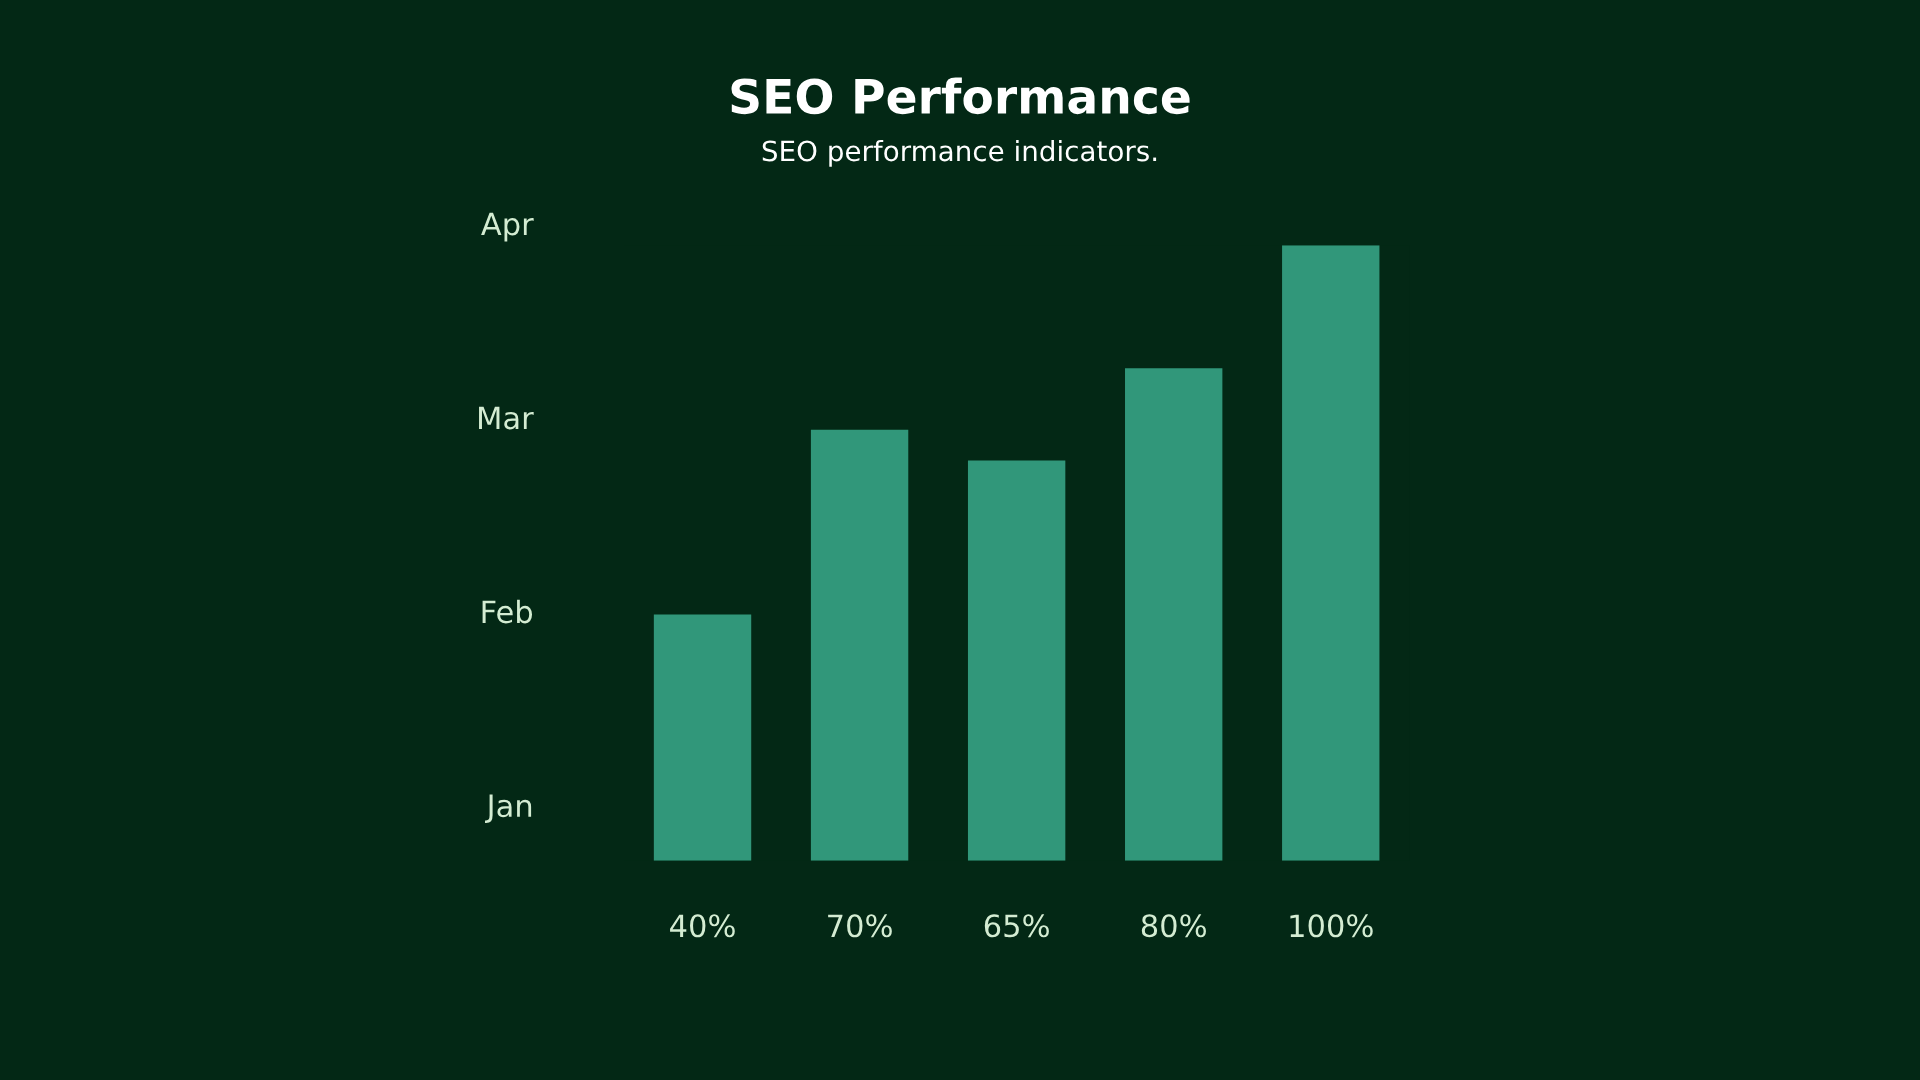  Describe the element at coordinates (1173, 926) in the screenshot. I see `data-label: 80%` at that location.